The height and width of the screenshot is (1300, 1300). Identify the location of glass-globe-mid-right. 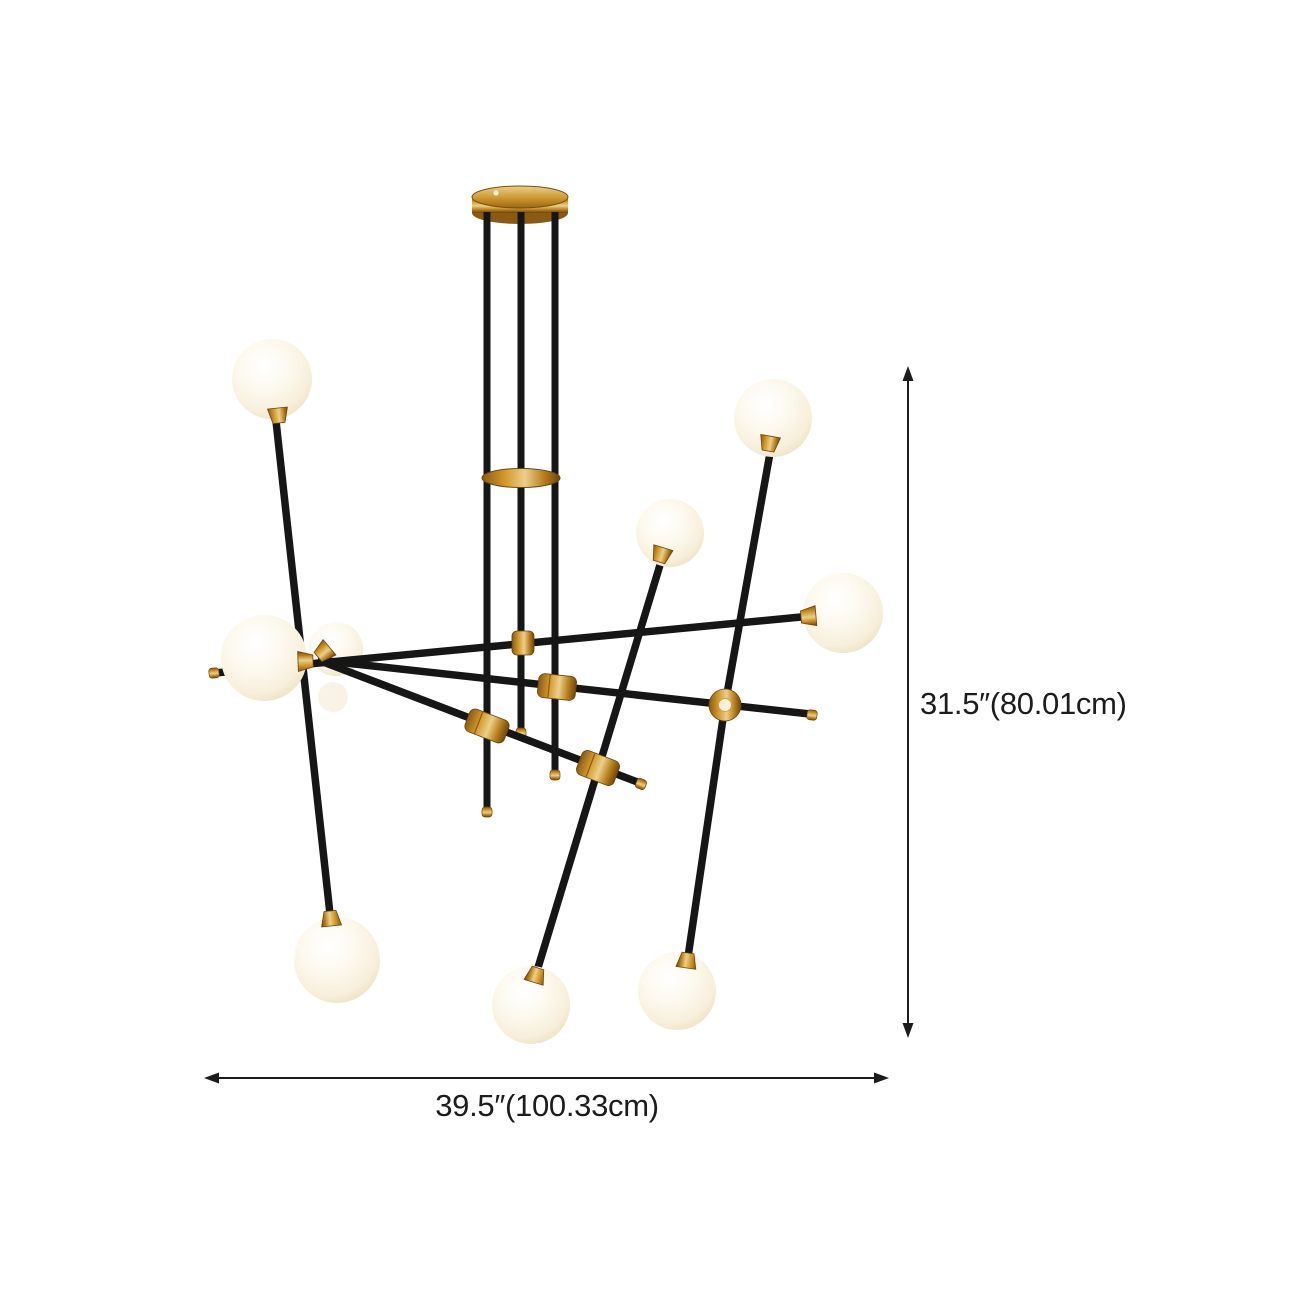
(843, 613).